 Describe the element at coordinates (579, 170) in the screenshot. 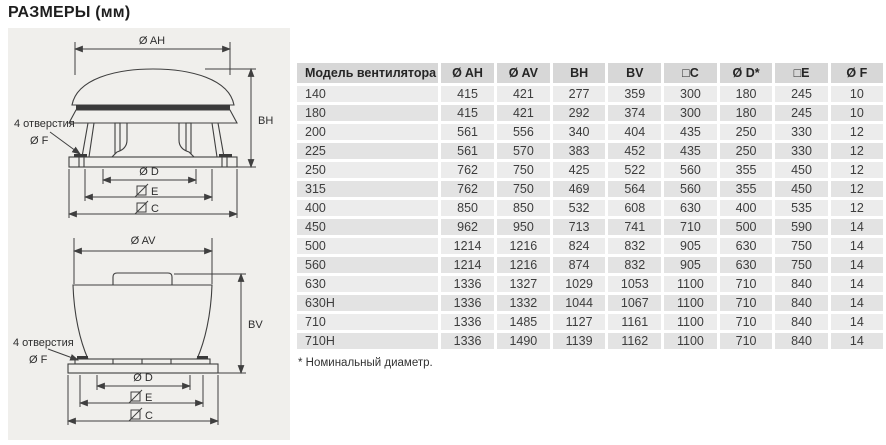

I see `value-cell: 425` at that location.